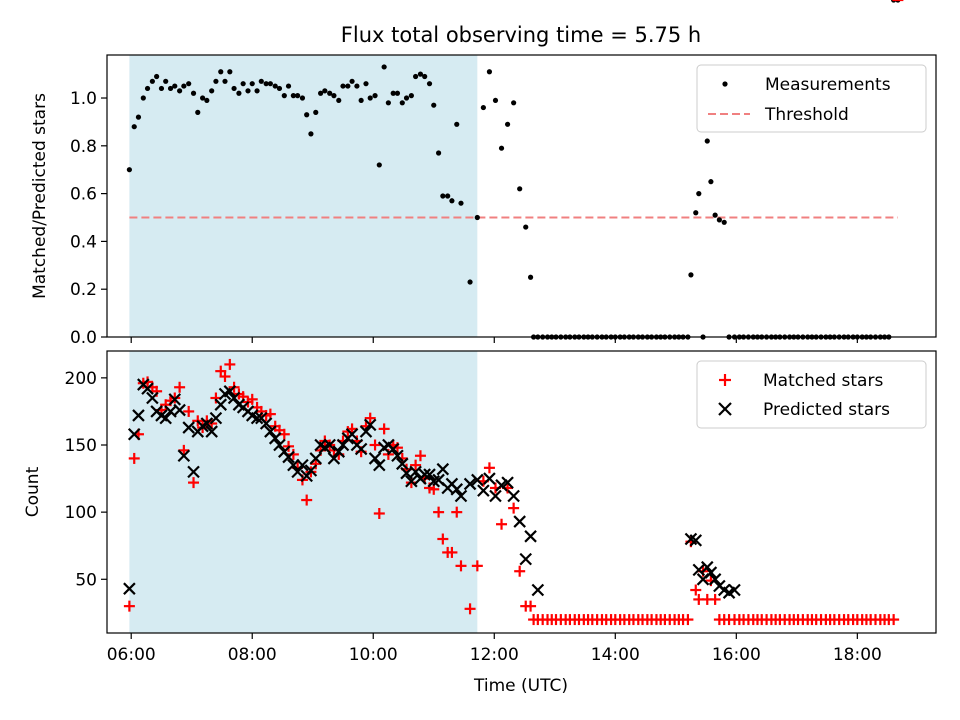 The width and height of the screenshot is (960, 720). Describe the element at coordinates (81, 513) in the screenshot. I see `bottom-y-tick-label: 100` at that location.